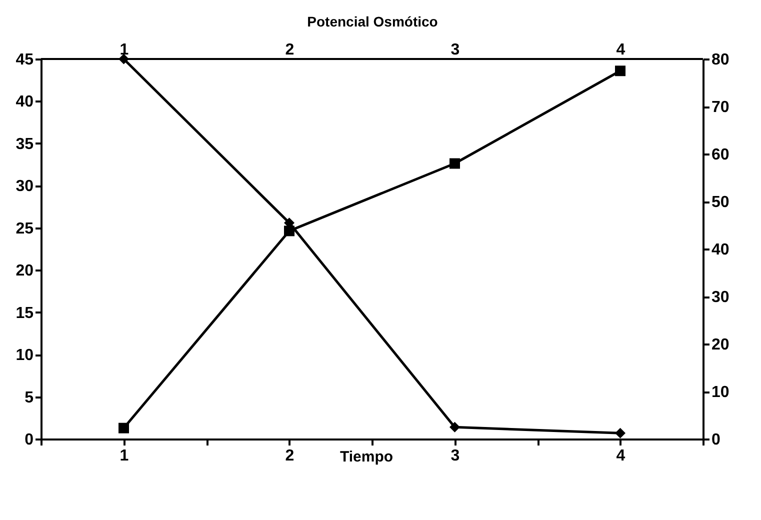 The height and width of the screenshot is (520, 761). Describe the element at coordinates (721, 155) in the screenshot. I see `y2-tick-label: 60` at that location.